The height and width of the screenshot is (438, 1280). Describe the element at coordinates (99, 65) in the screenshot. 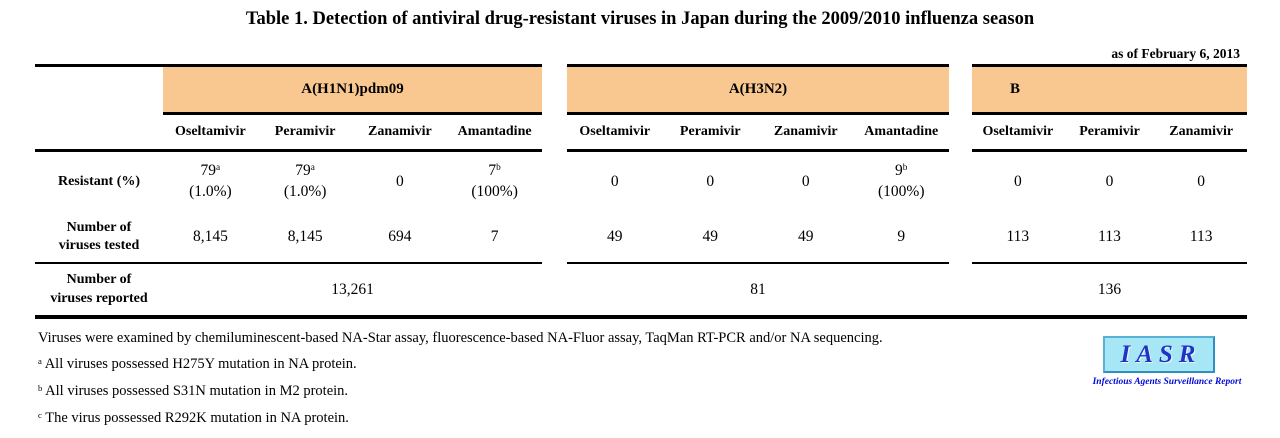

I see `rule-top-stub` at that location.